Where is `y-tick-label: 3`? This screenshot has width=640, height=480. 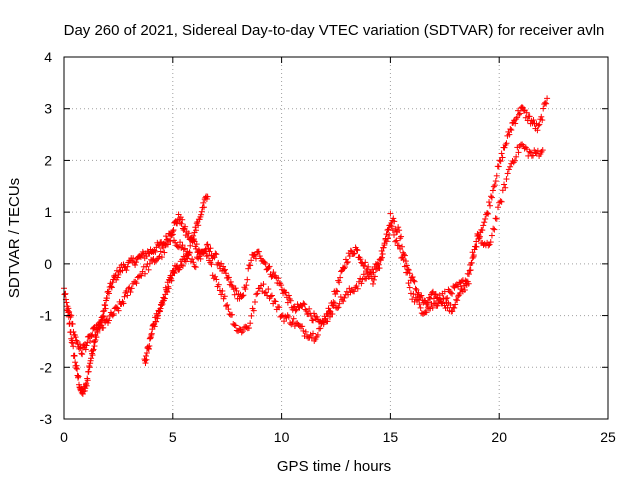
y-tick-label: 3 is located at coordinates (48, 109).